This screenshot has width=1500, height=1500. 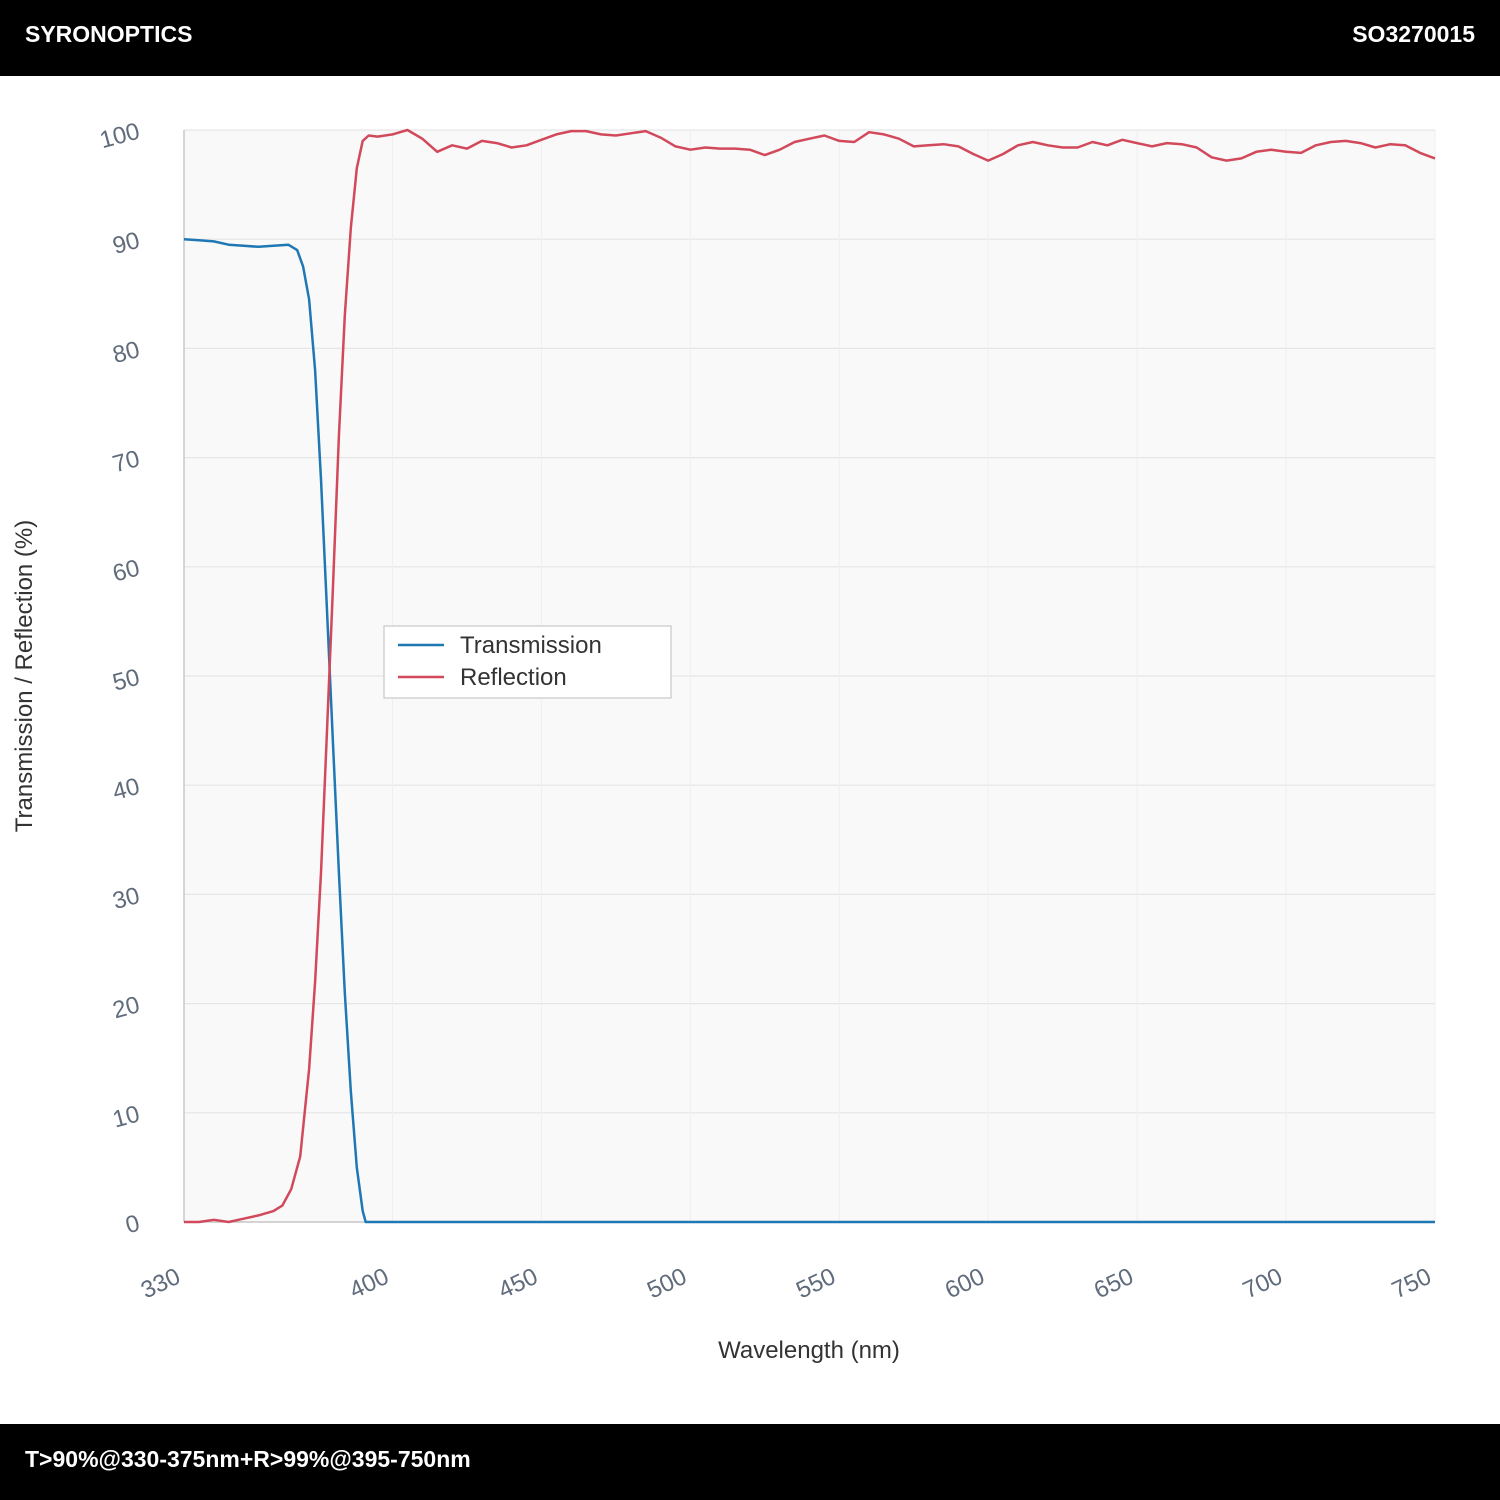 I want to click on y-tick-label: 10, so click(x=126, y=1117).